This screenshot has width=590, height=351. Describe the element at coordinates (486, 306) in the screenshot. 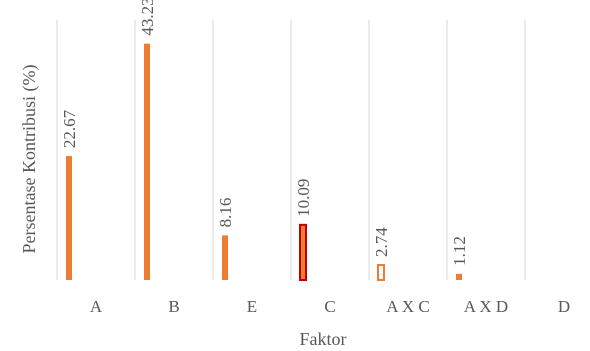

I see `x-tick-label: A X D` at that location.